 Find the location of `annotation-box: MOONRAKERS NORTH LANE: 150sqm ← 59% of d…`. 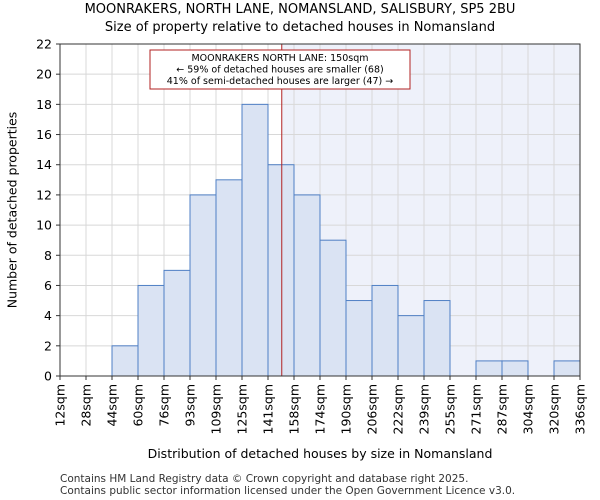

annotation-box: MOONRAKERS NORTH LANE: 150sqm ← 59% of d… is located at coordinates (280, 69).